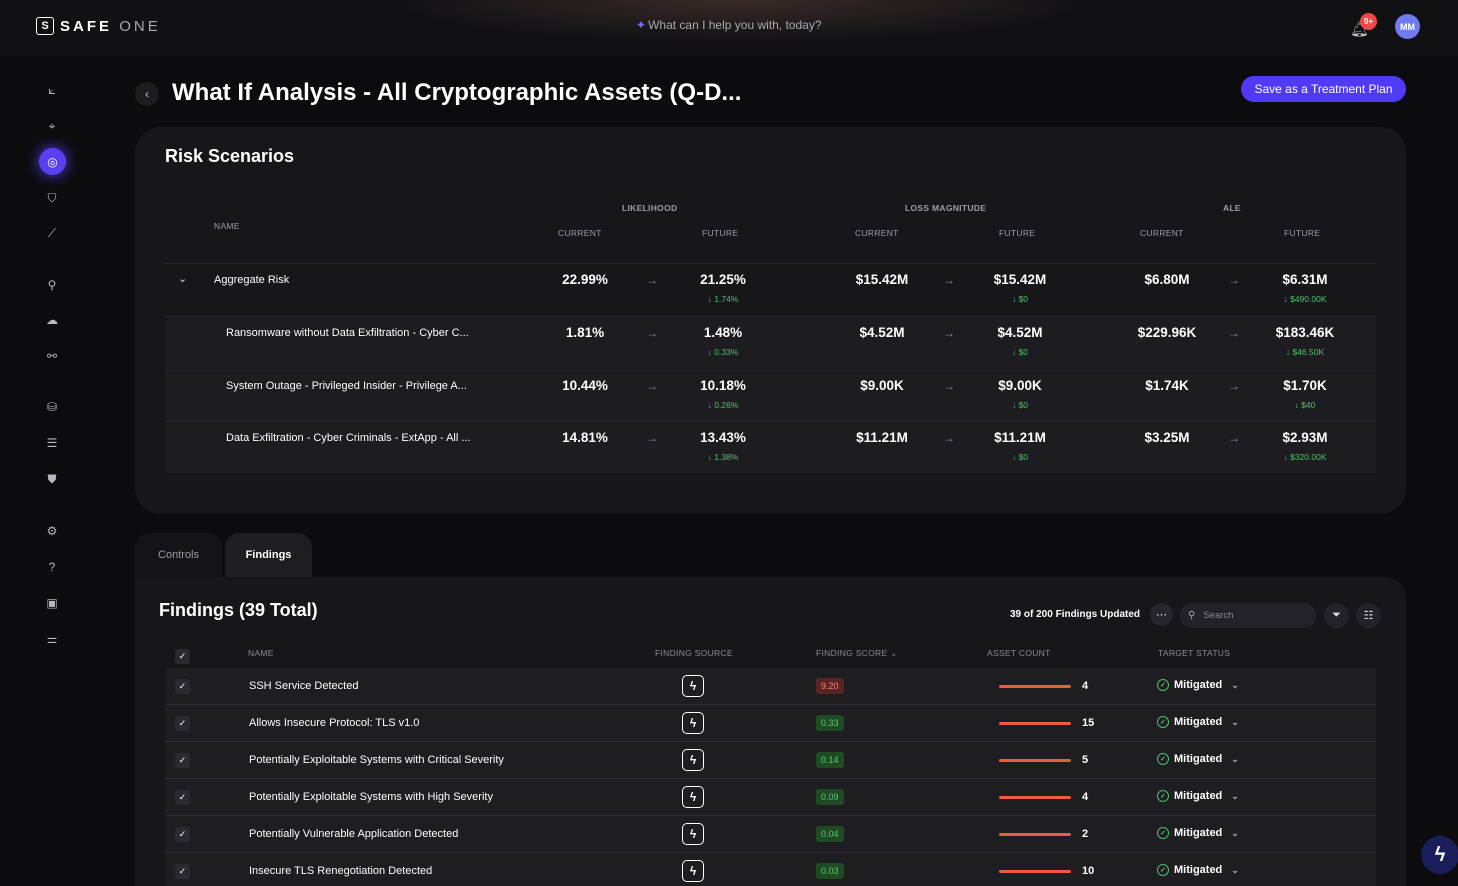 The width and height of the screenshot is (1458, 886). I want to click on loss-delta: ↓ $0, so click(1020, 405).